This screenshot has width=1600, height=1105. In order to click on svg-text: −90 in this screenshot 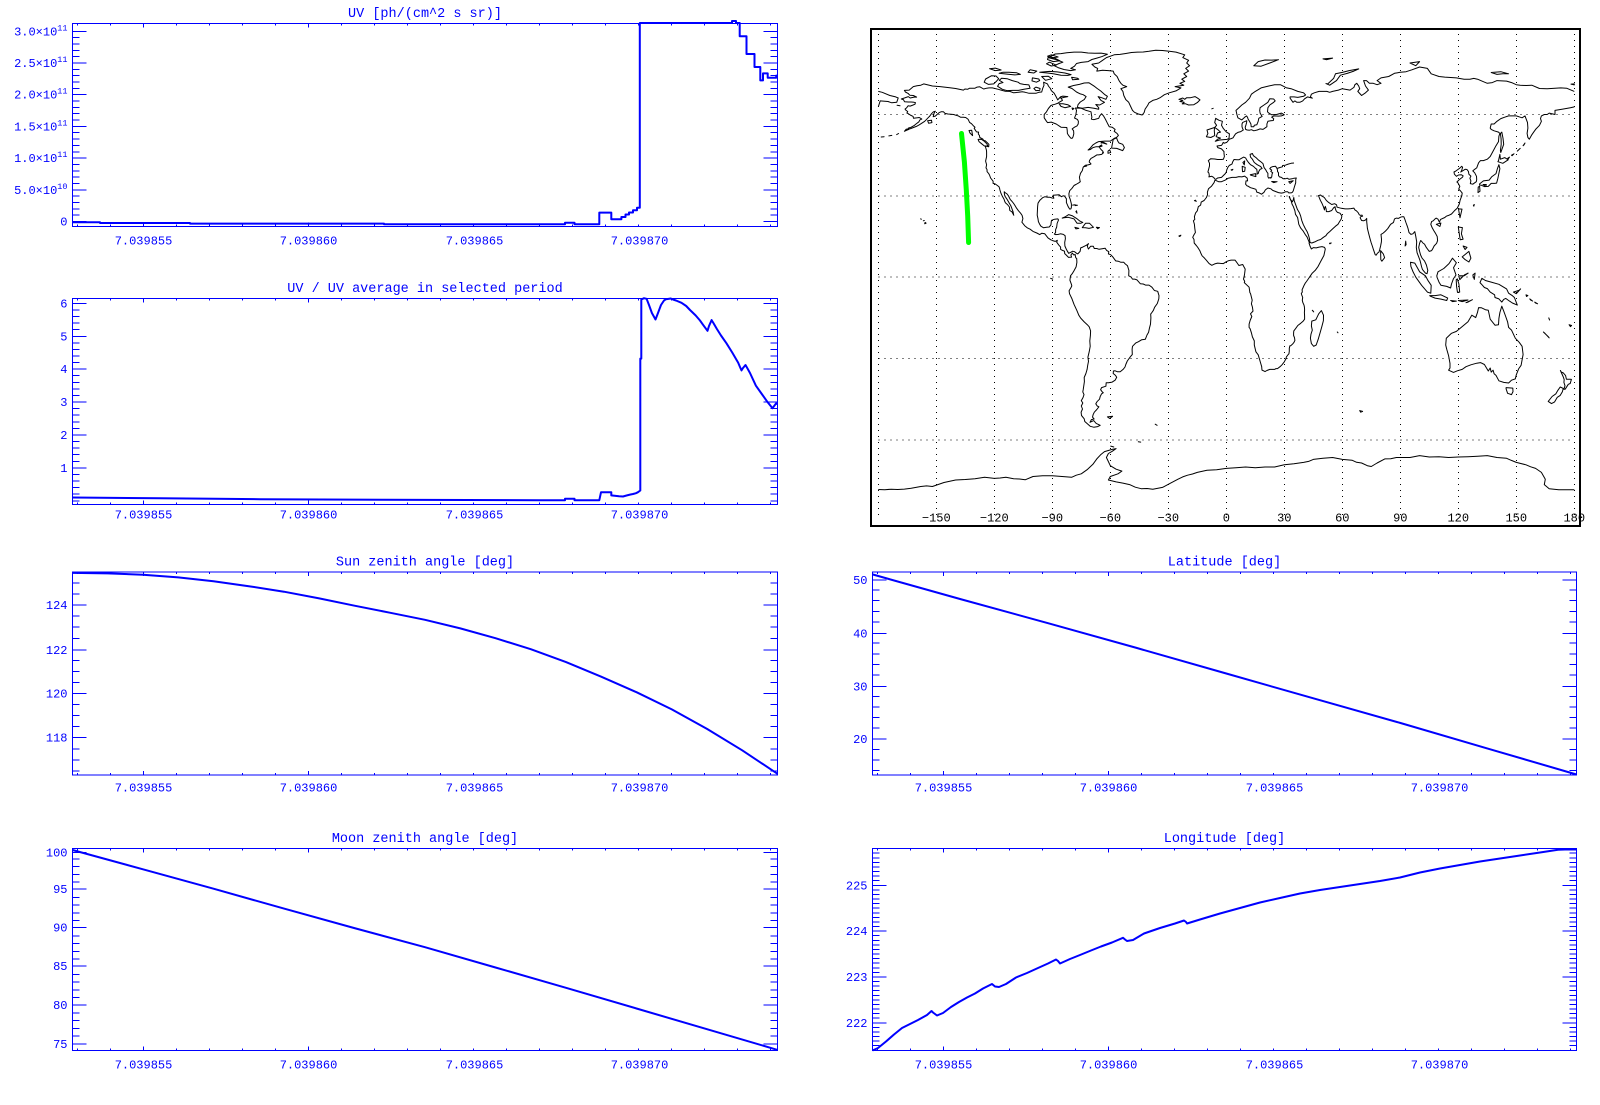, I will do `click(1052, 519)`.